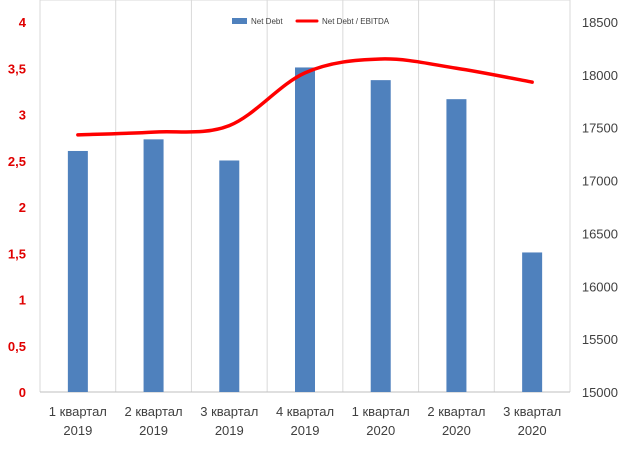 This screenshot has height=456, width=624. I want to click on legend-label-net-debt: Net Debt, so click(267, 21).